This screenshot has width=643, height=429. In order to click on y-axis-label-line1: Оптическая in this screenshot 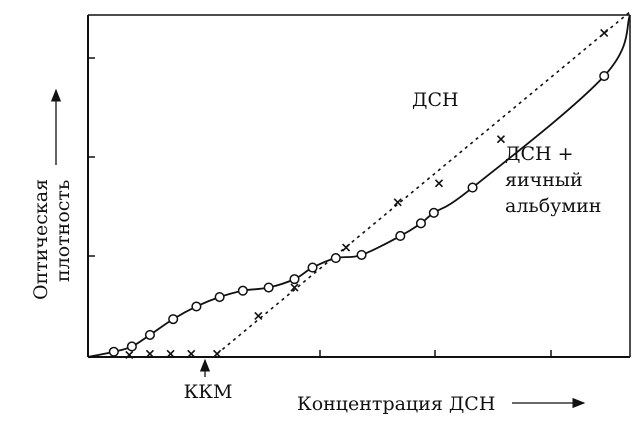, I will do `click(41, 239)`.